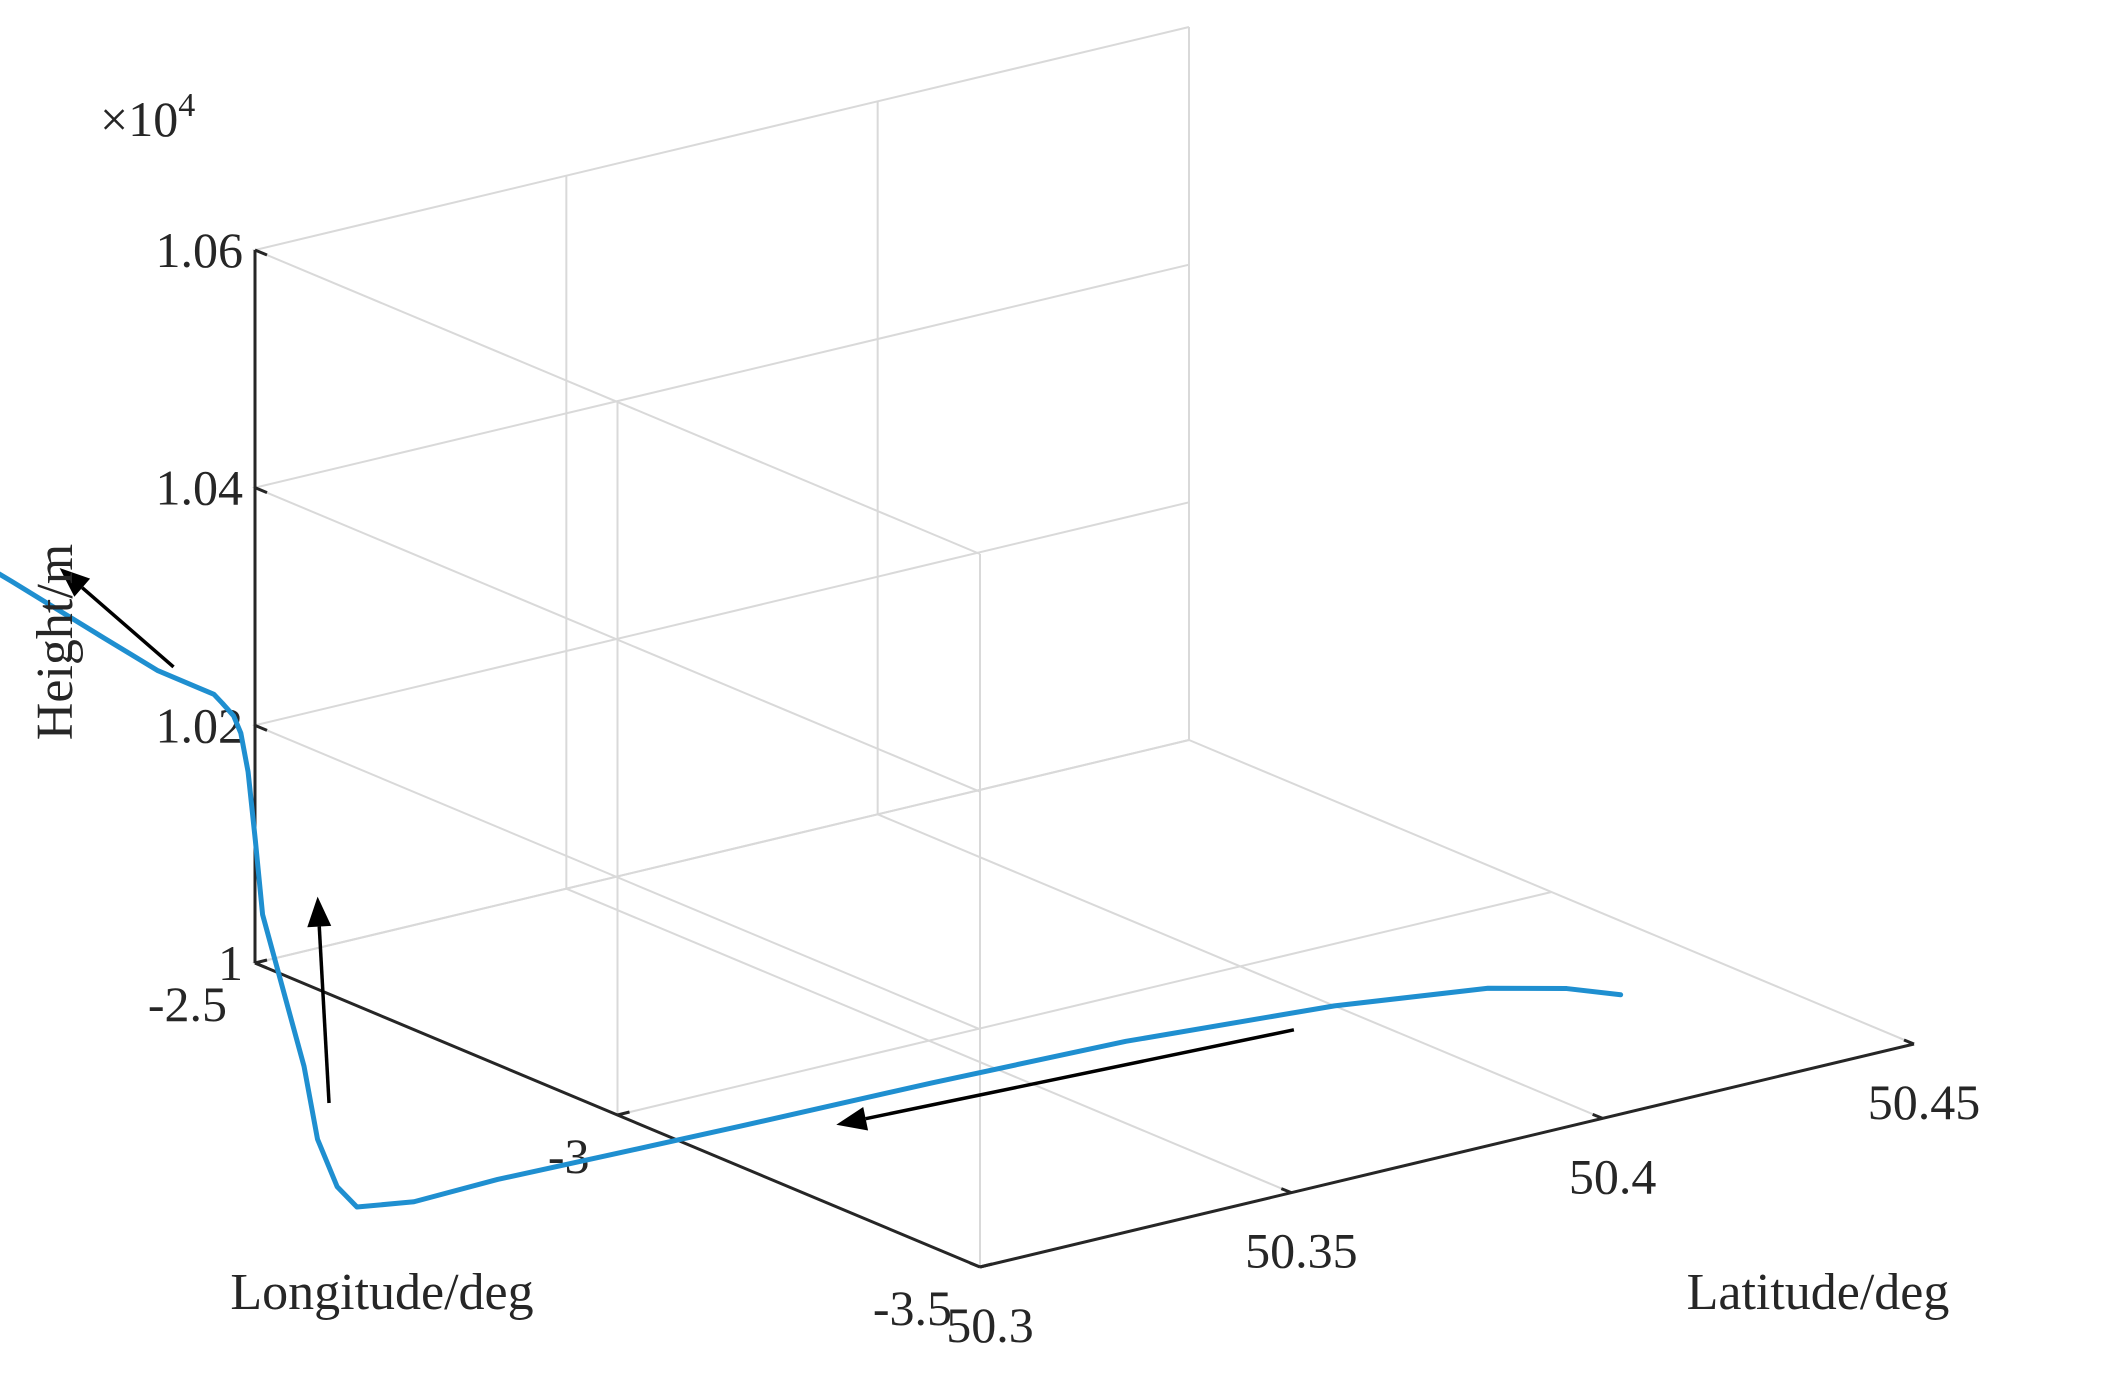 The height and width of the screenshot is (1382, 2122). Describe the element at coordinates (381, 1292) in the screenshot. I see `y-axis-label: Longitude/deg` at that location.